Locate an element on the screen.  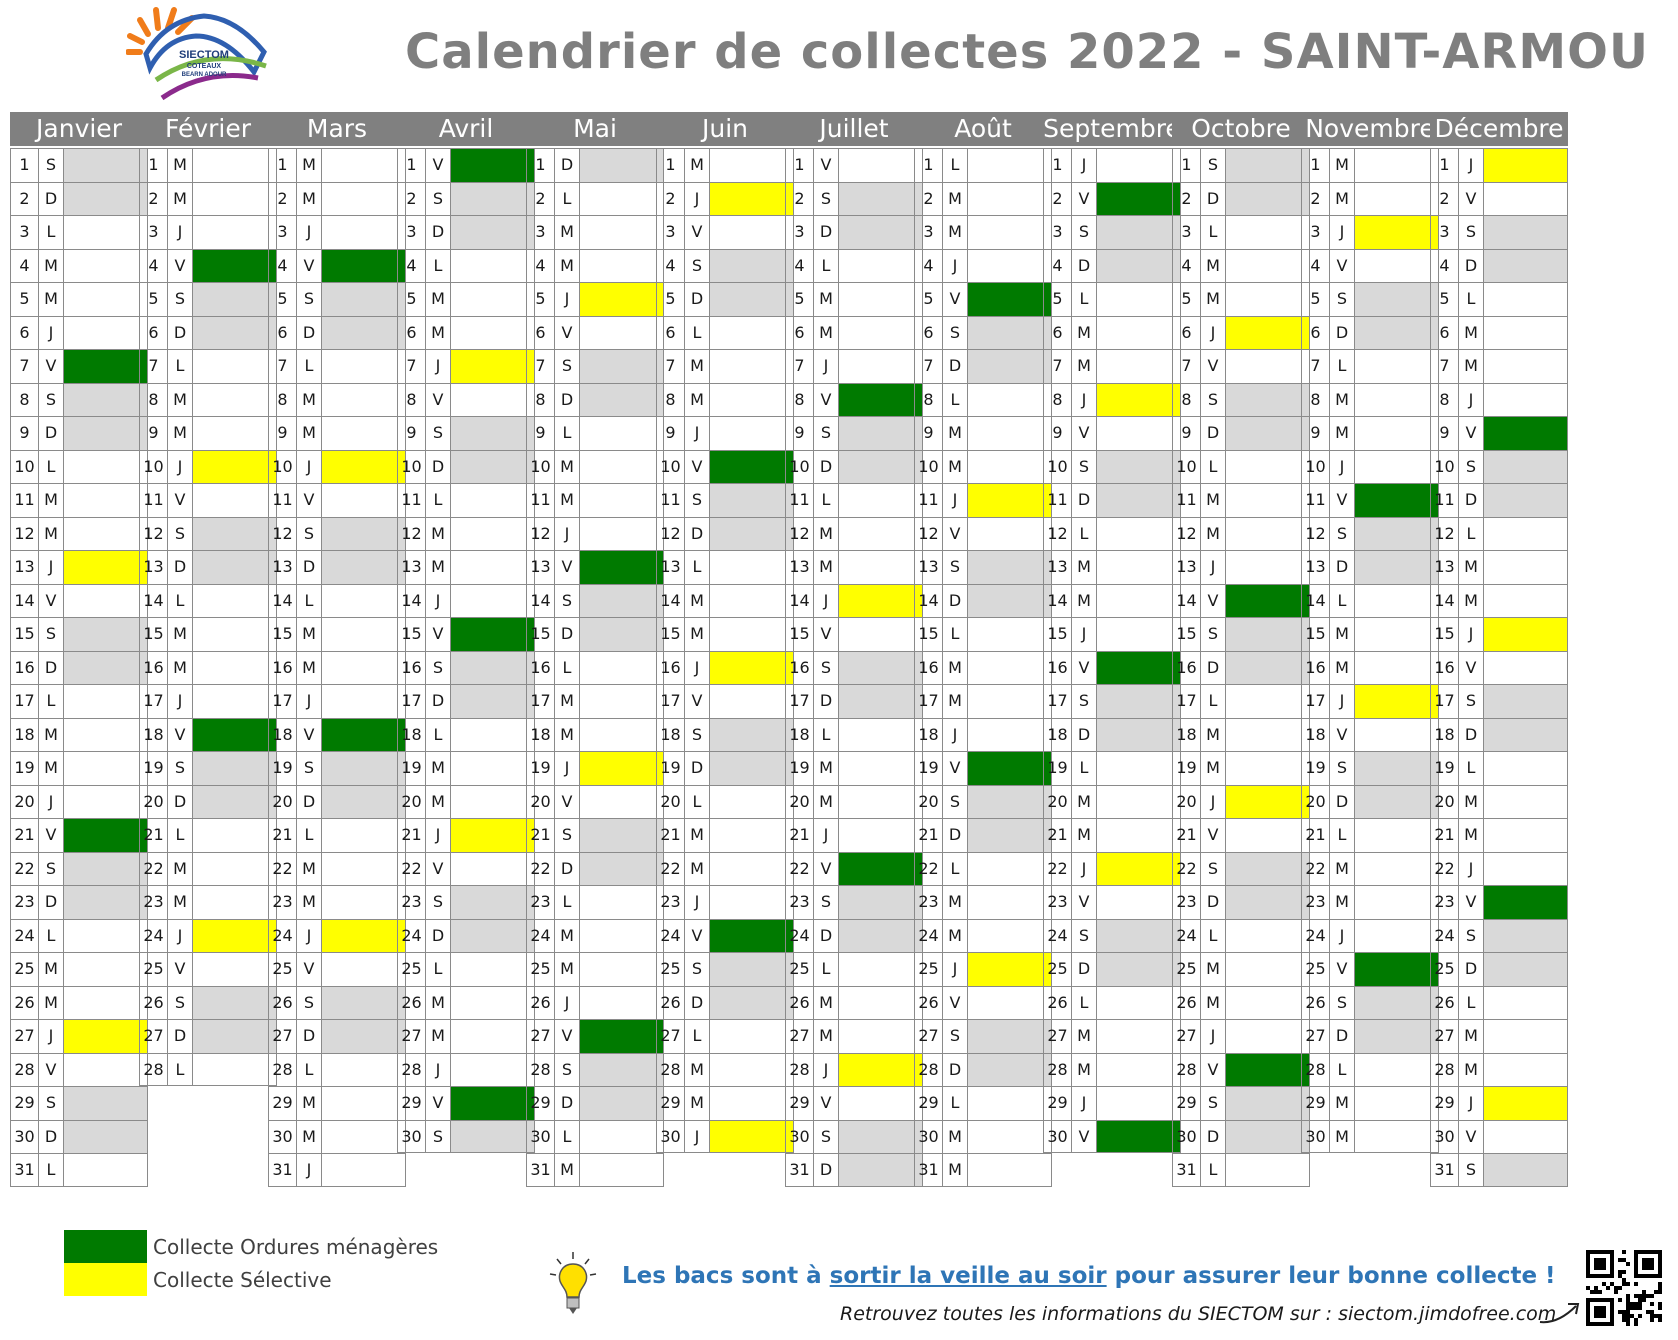
day-row: 24 M is located at coordinates (983, 935).